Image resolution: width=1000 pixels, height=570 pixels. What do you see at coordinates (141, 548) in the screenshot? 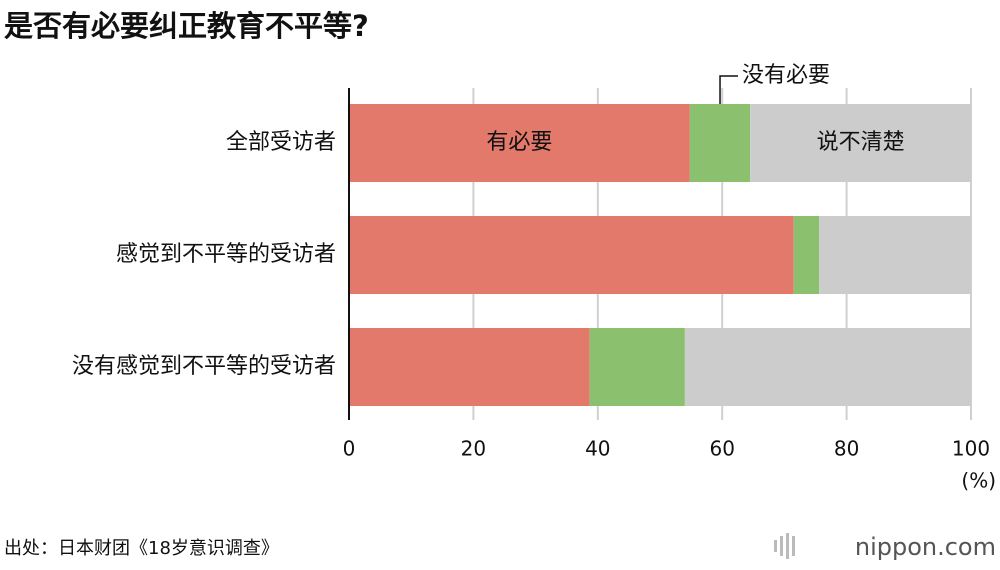
I see `source: 出处：日本财团《18岁意识调查》` at bounding box center [141, 548].